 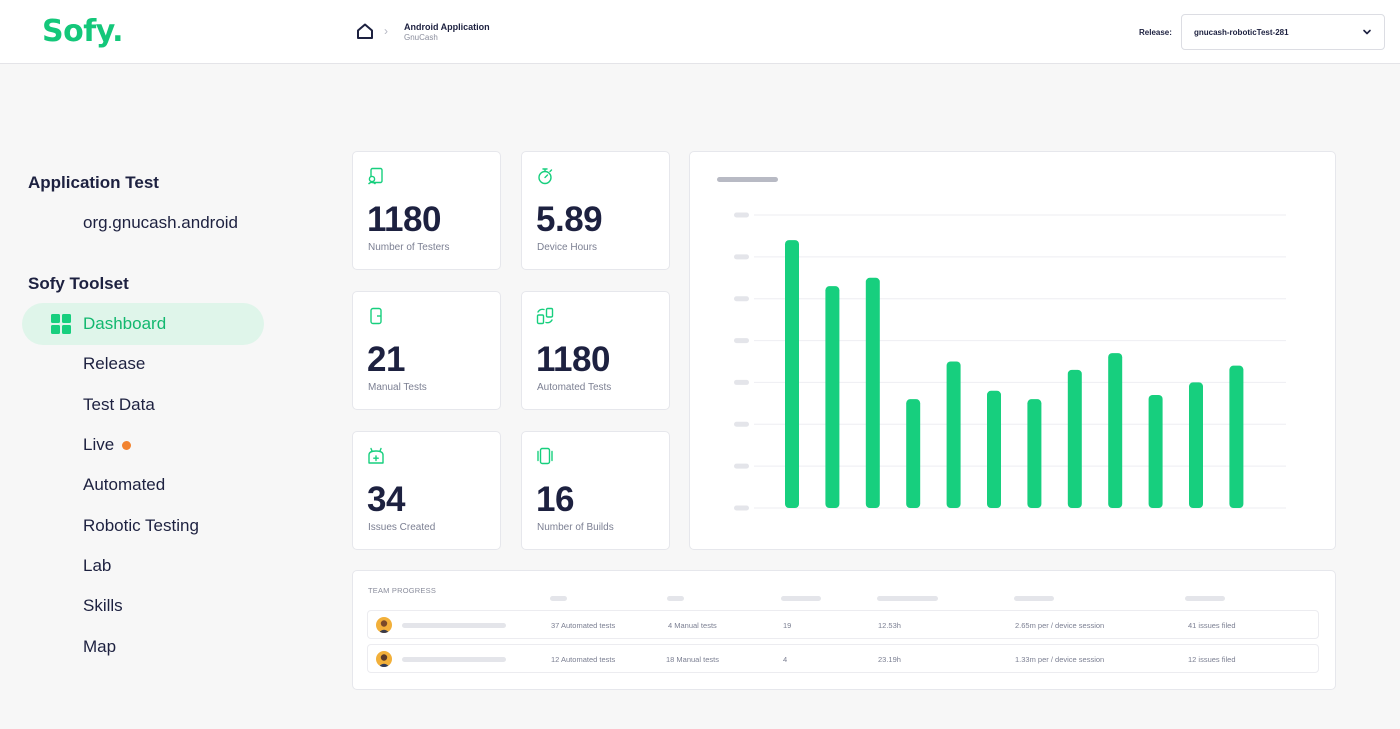 What do you see at coordinates (143, 647) in the screenshot?
I see `sidebar-item-map: Map` at bounding box center [143, 647].